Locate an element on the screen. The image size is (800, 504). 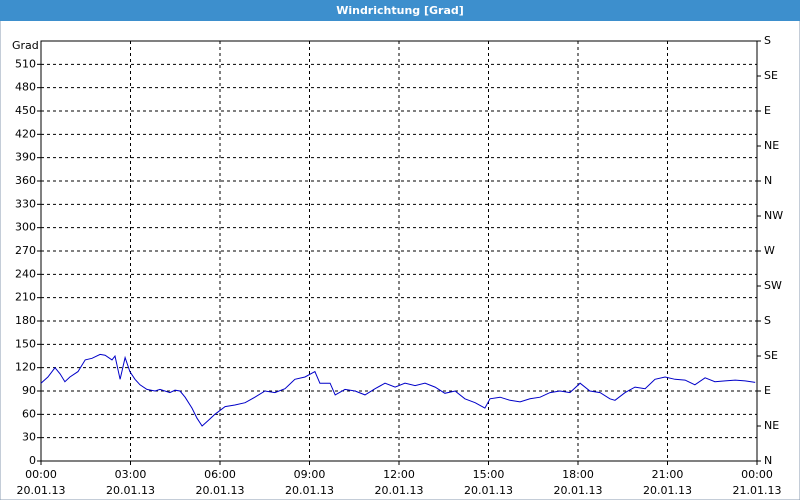
x-tick-label: 12:00 is located at coordinates (399, 474).